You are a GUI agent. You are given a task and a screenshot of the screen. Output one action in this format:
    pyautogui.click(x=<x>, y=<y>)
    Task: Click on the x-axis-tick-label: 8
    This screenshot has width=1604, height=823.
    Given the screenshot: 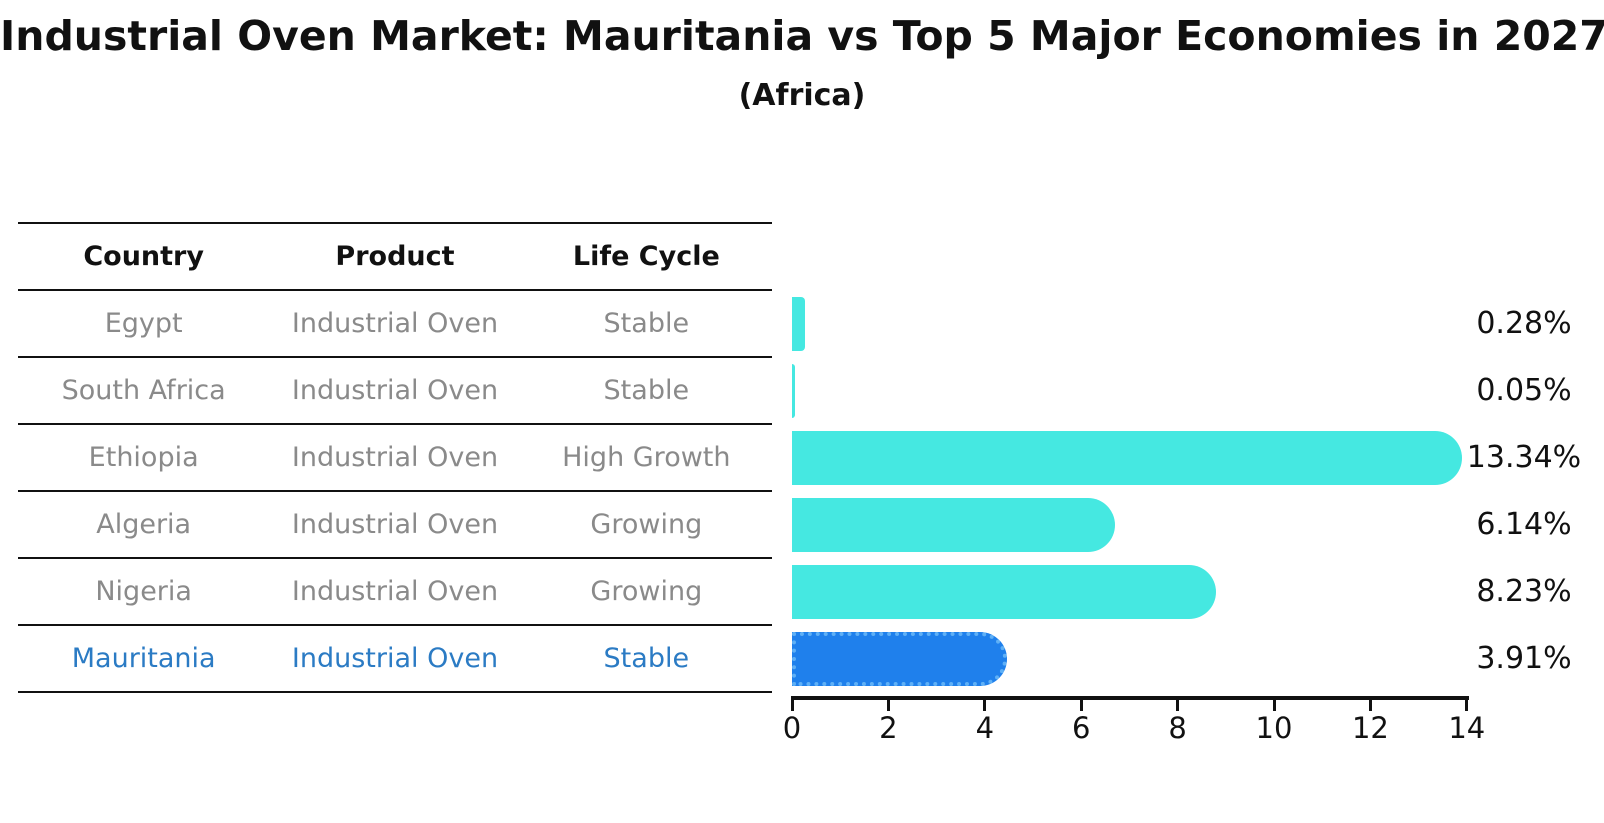 What is the action you would take?
    pyautogui.click(x=1177, y=728)
    